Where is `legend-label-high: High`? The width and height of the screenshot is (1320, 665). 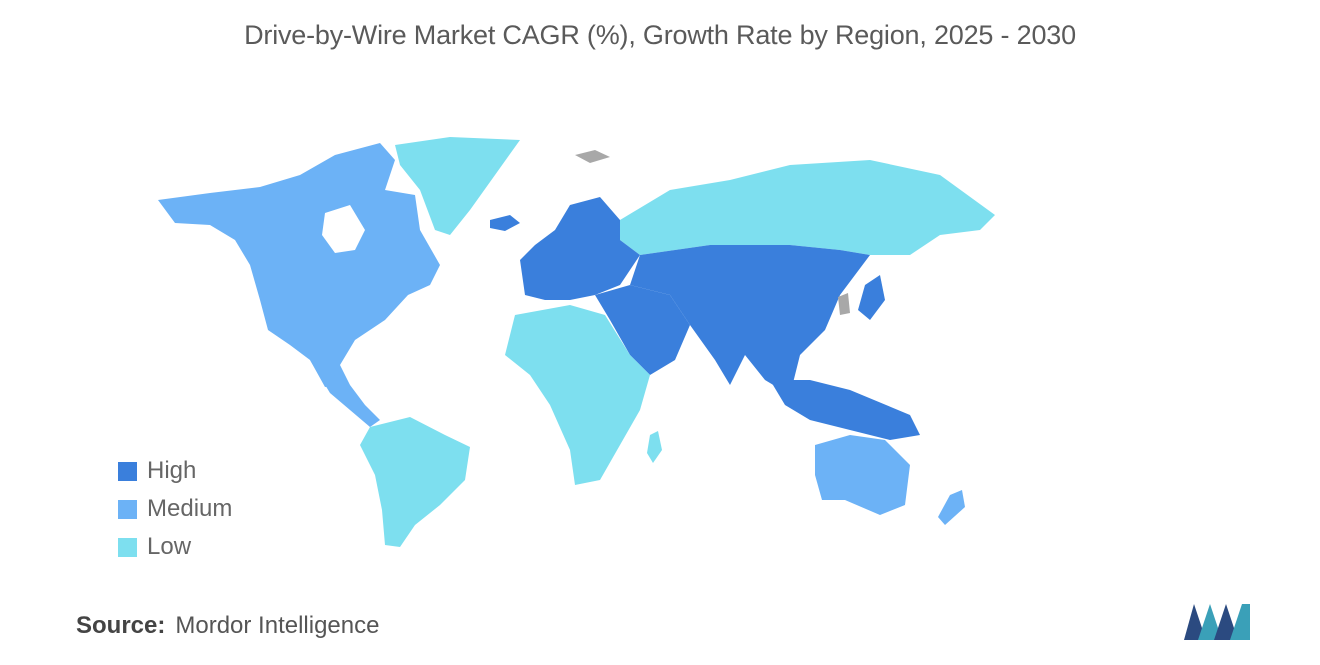
legend-label-high: High is located at coordinates (172, 470).